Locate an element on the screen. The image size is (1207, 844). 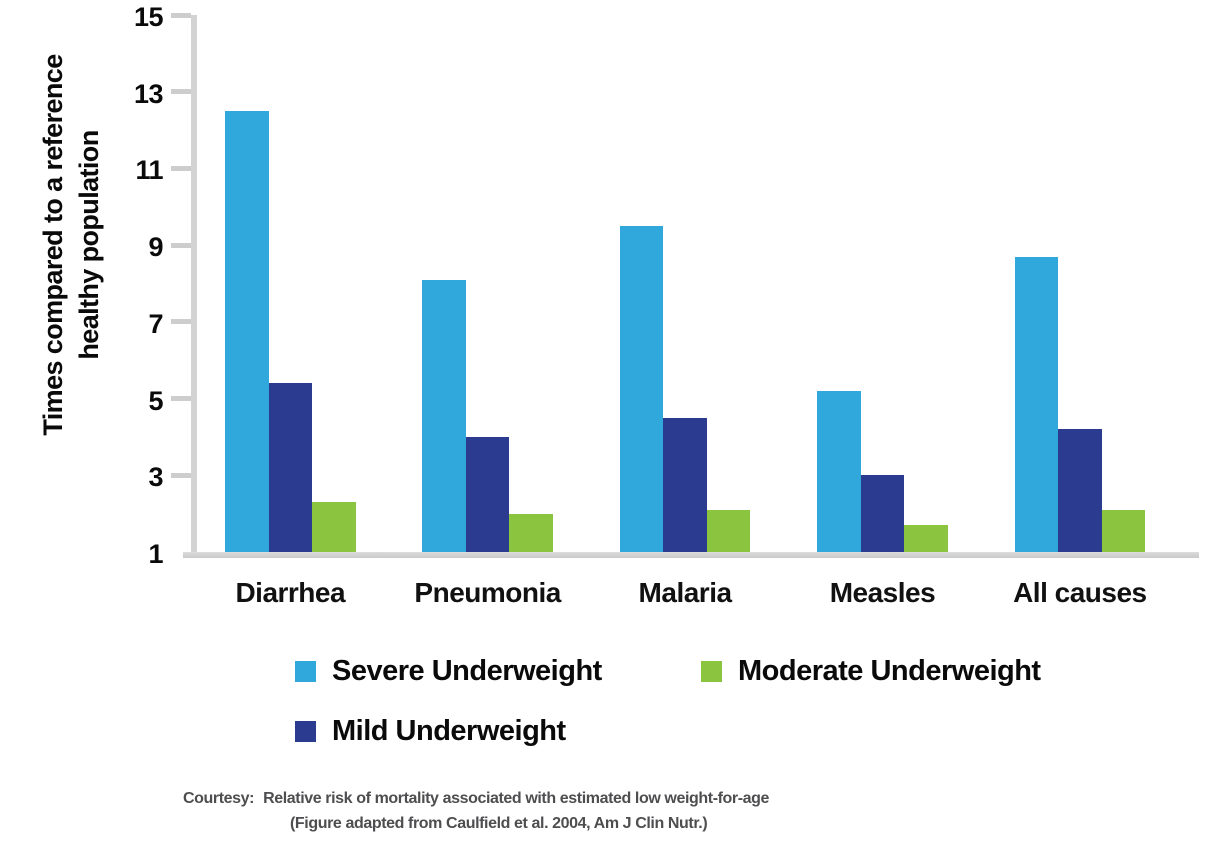
x-axis-label-all-causes: All causes is located at coordinates (1080, 592).